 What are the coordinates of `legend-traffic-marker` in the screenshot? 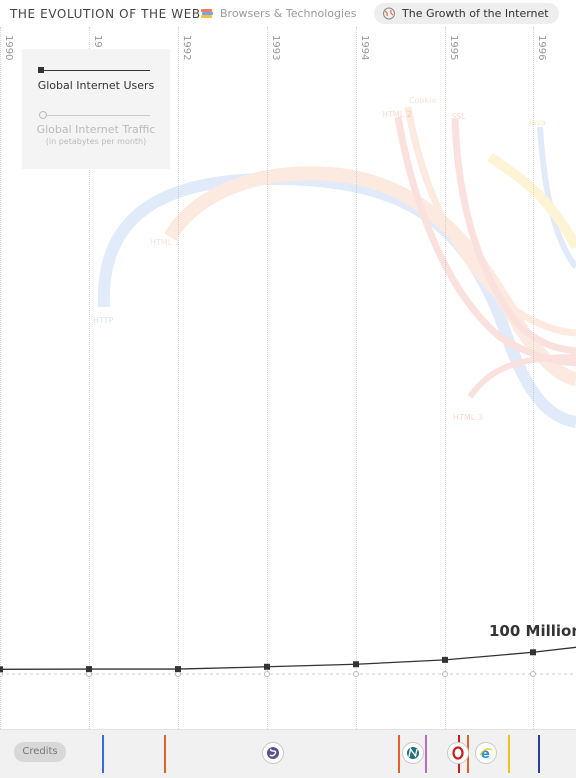 It's located at (43, 115).